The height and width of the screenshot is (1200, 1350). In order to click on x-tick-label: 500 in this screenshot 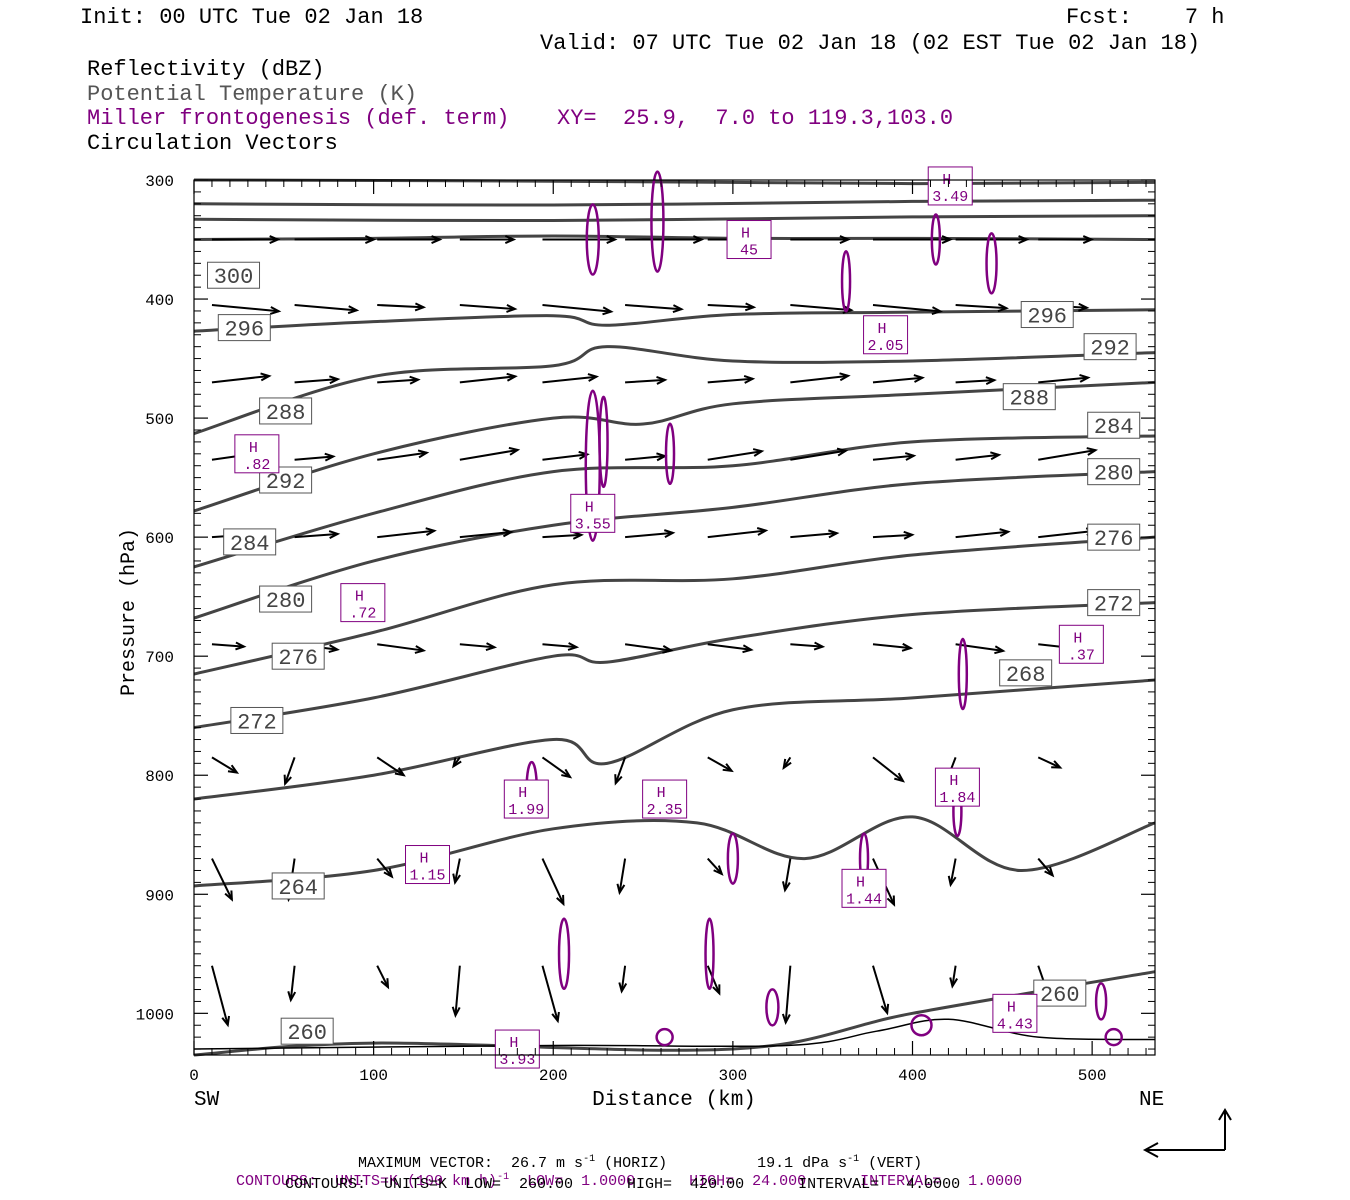, I will do `click(1092, 1076)`.